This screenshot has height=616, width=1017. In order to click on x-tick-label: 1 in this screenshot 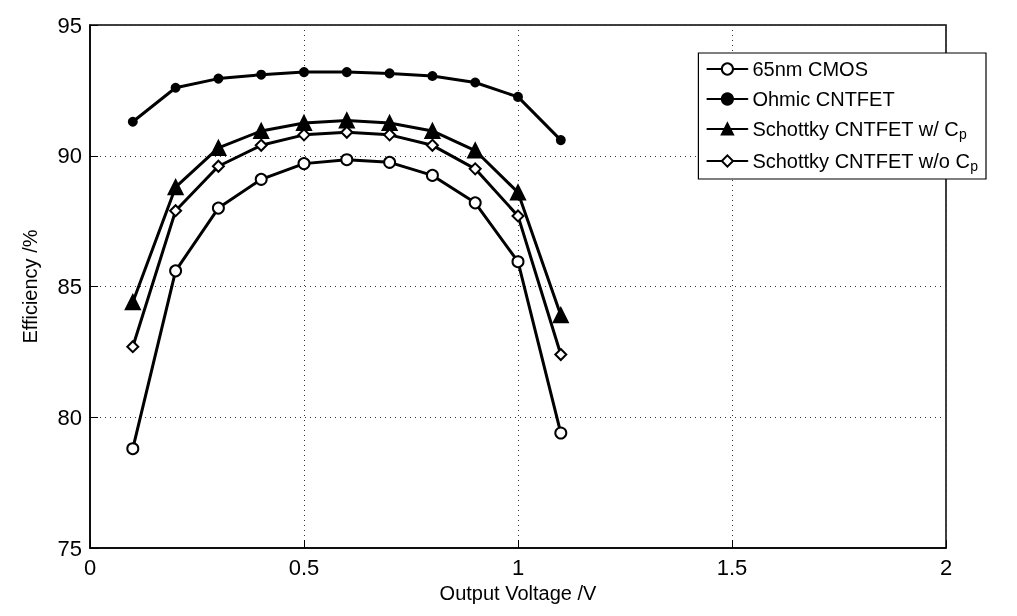, I will do `click(518, 567)`.